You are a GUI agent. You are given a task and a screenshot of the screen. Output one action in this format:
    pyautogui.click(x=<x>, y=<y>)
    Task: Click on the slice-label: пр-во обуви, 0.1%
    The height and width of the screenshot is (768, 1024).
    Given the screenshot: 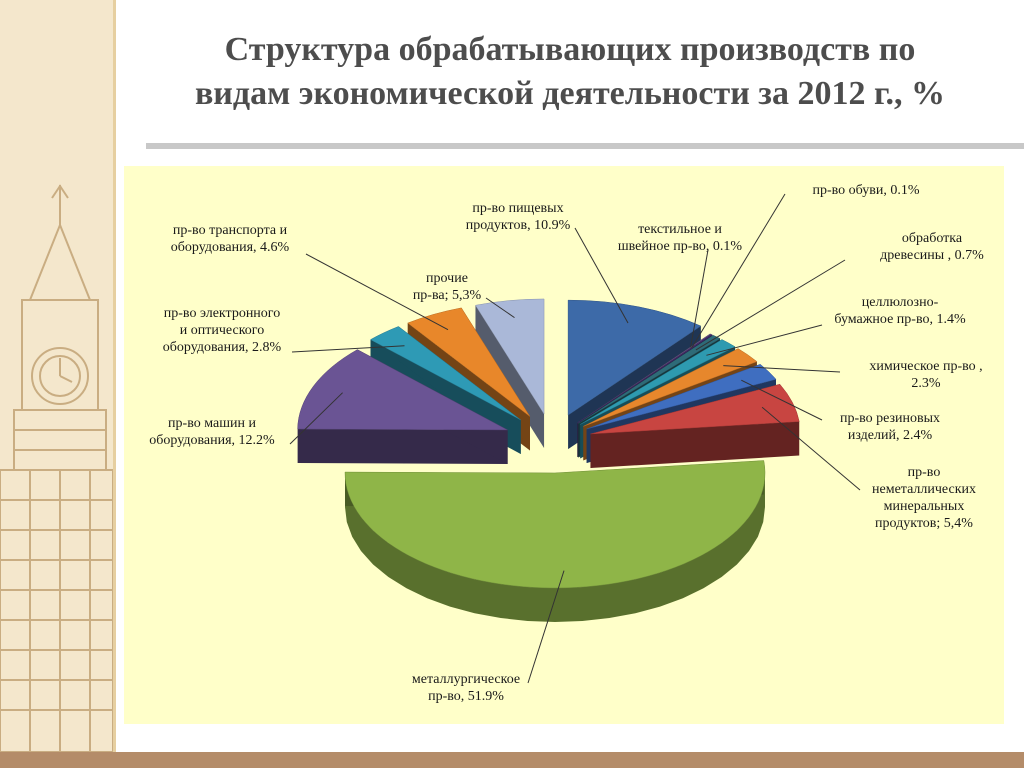 What is the action you would take?
    pyautogui.click(x=865, y=190)
    